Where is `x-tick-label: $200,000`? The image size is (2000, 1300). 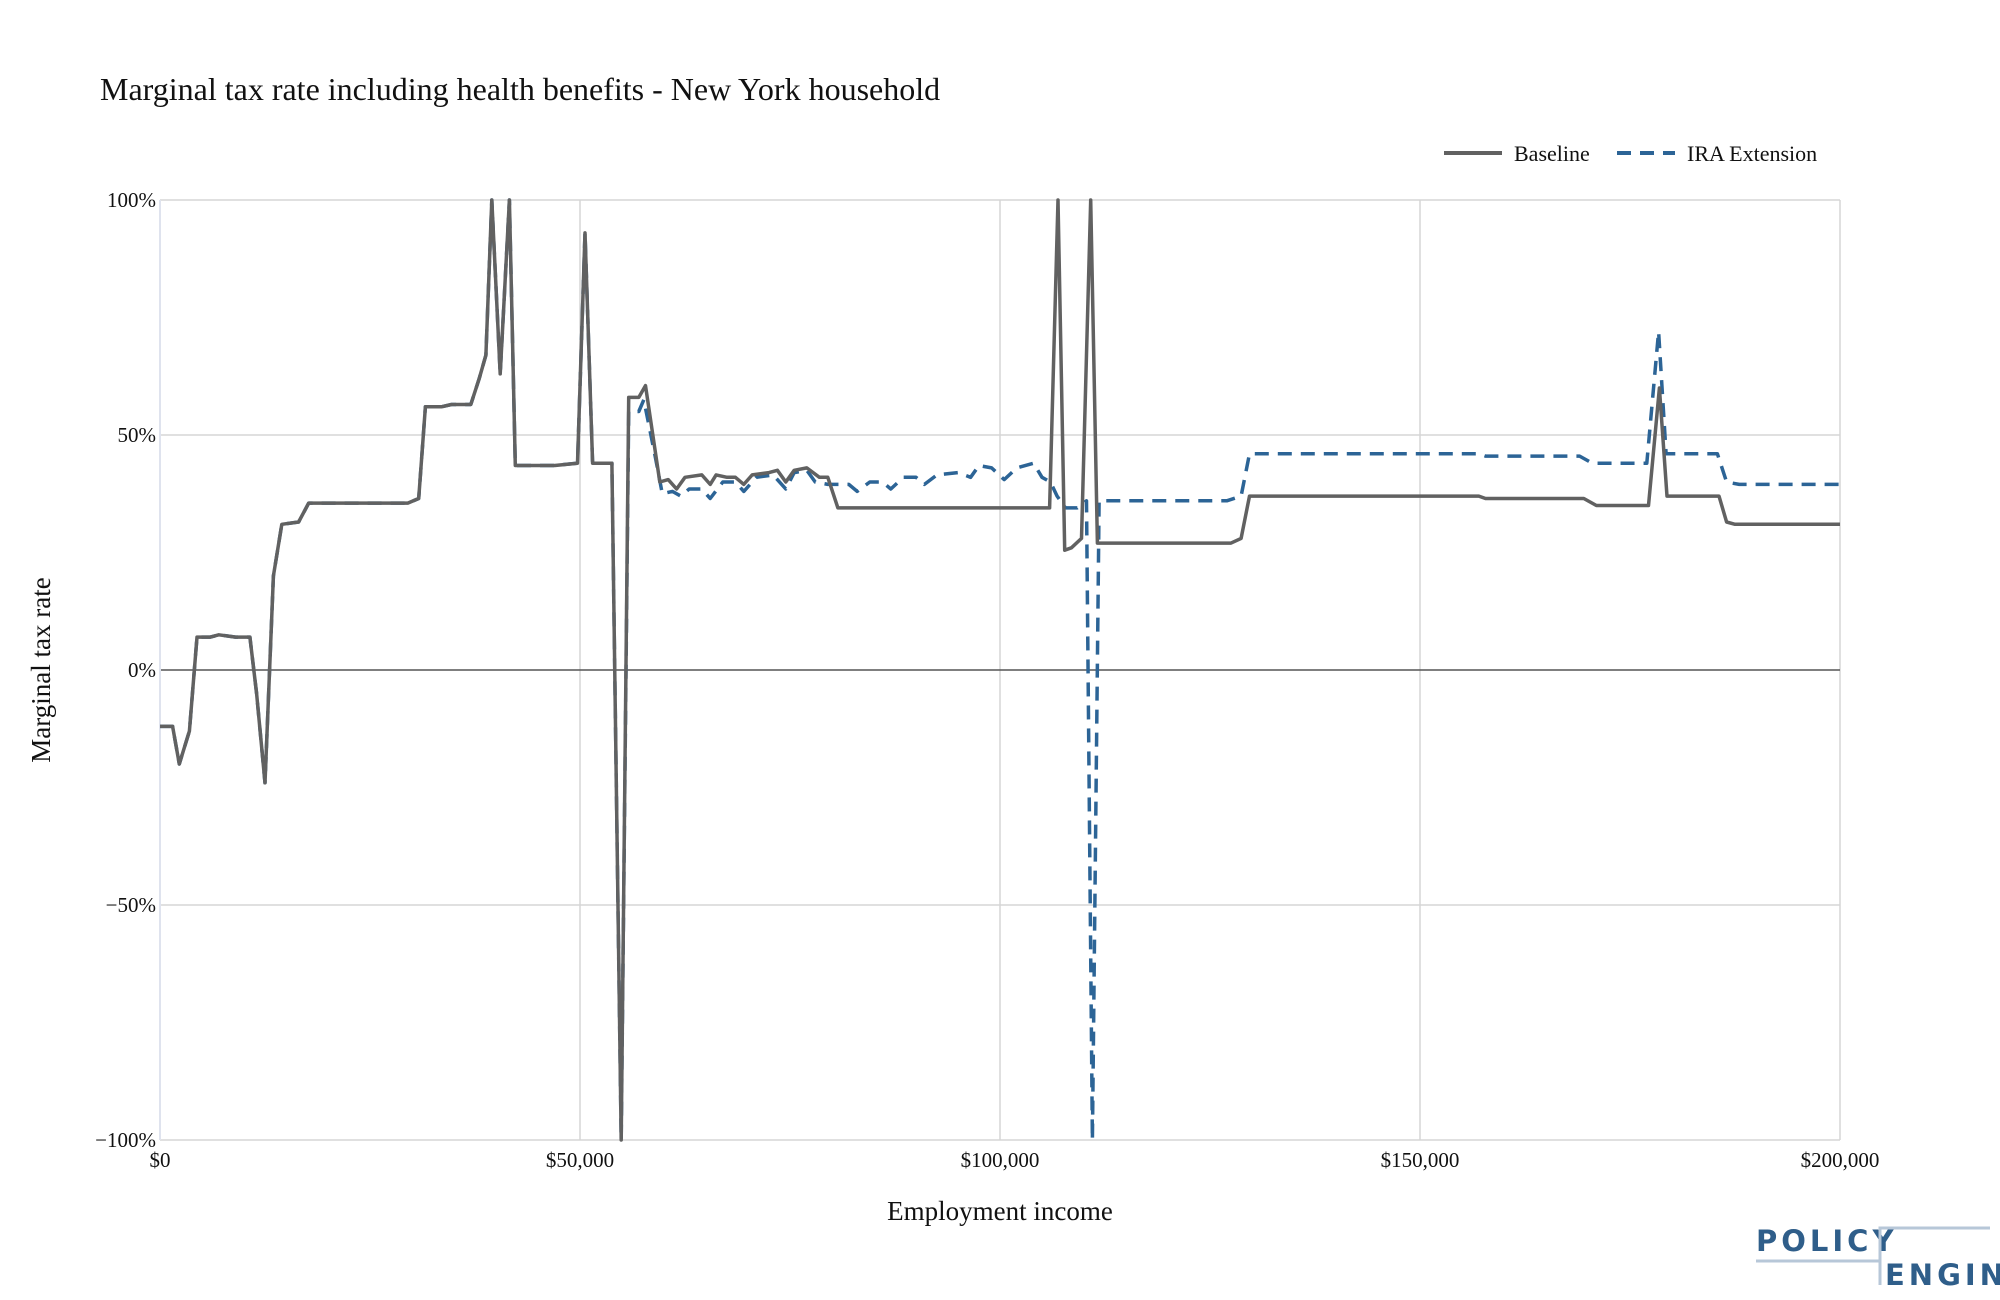
x-tick-label: $200,000 is located at coordinates (1840, 1160).